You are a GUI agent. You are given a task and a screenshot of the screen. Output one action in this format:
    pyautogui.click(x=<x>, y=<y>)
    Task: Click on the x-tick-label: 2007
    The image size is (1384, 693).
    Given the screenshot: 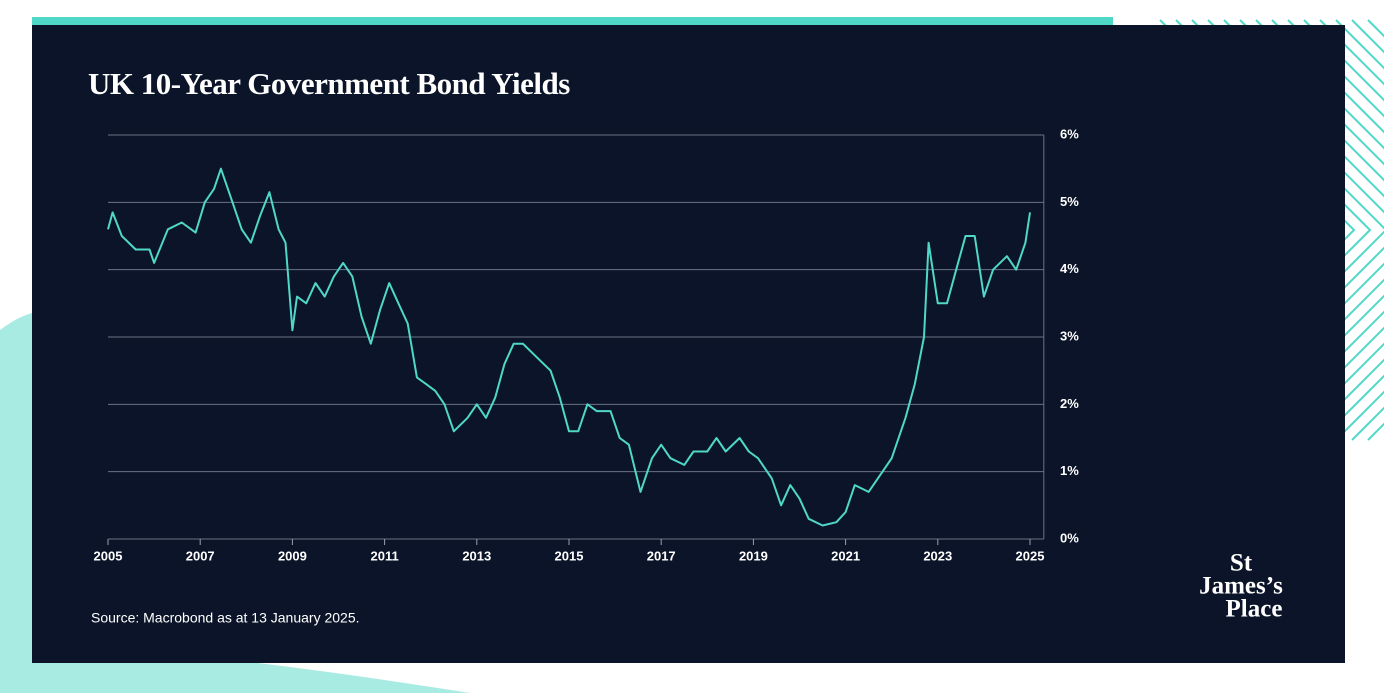 What is the action you would take?
    pyautogui.click(x=200, y=555)
    